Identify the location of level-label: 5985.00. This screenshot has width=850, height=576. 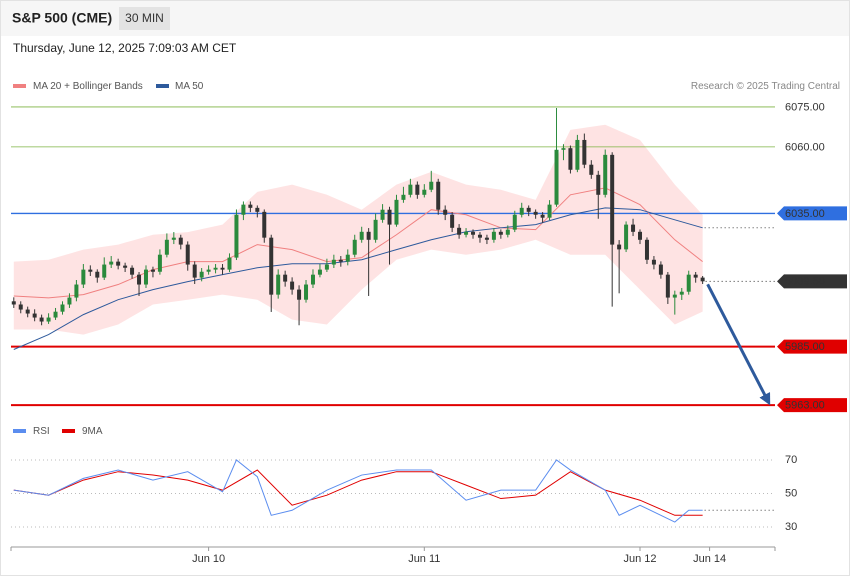
(805, 347).